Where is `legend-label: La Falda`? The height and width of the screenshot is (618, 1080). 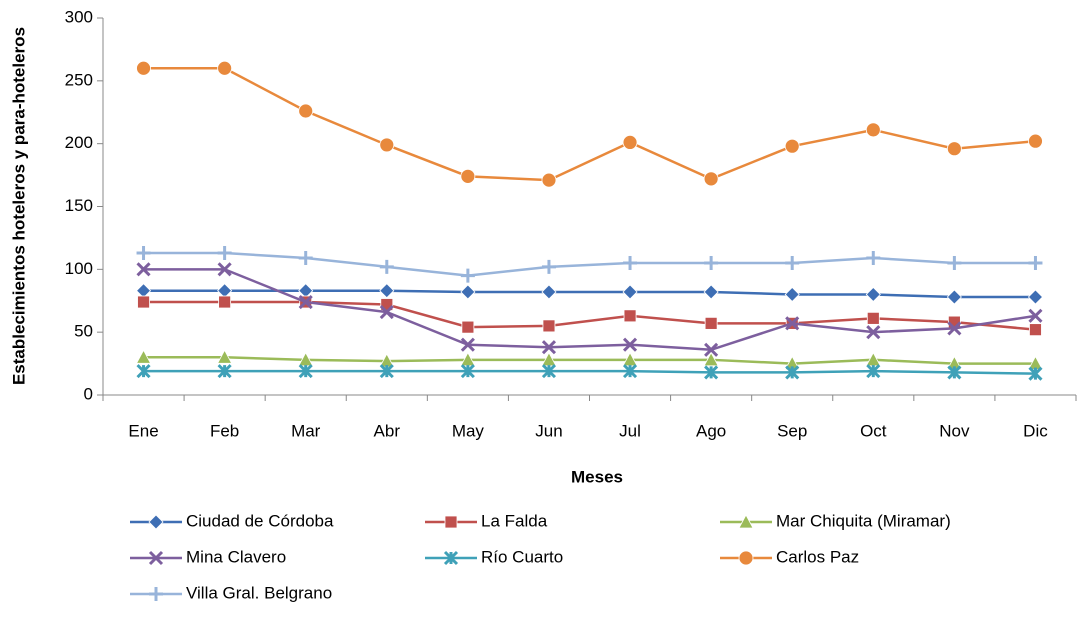 legend-label: La Falda is located at coordinates (514, 520).